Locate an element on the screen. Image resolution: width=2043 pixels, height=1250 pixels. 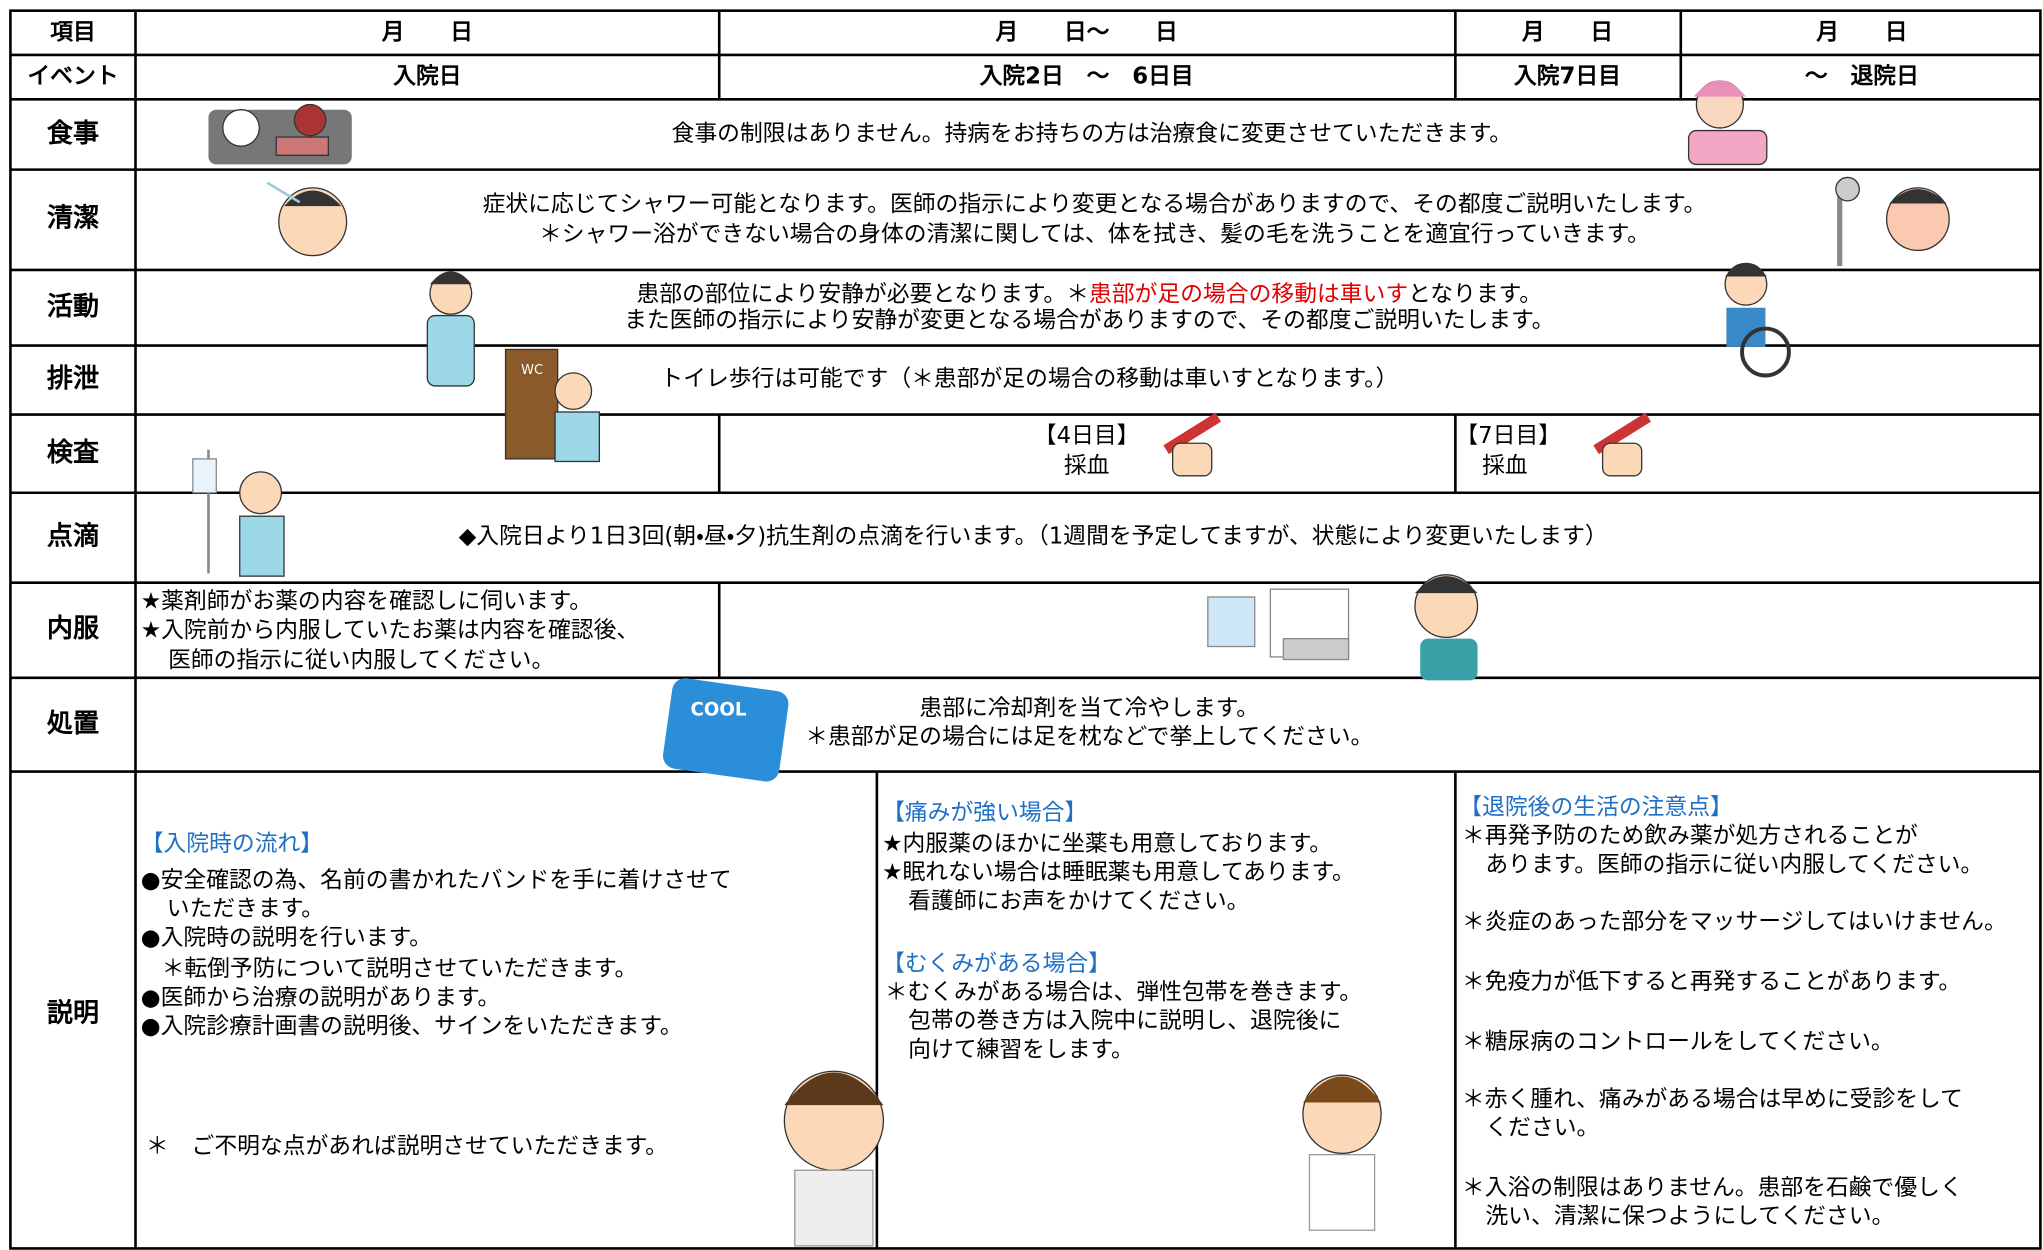
event-cell: 入院2日 ～ 6日目 is located at coordinates (1087, 77).